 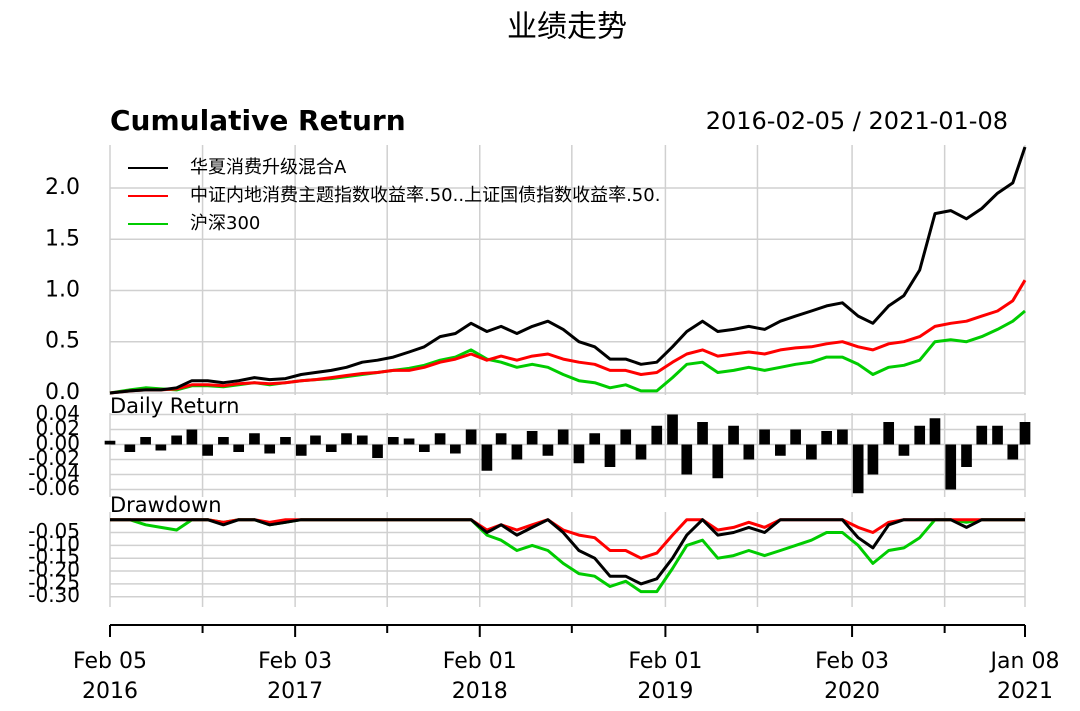 What do you see at coordinates (54, 595) in the screenshot?
I see `y-tick-label: -0.30` at bounding box center [54, 595].